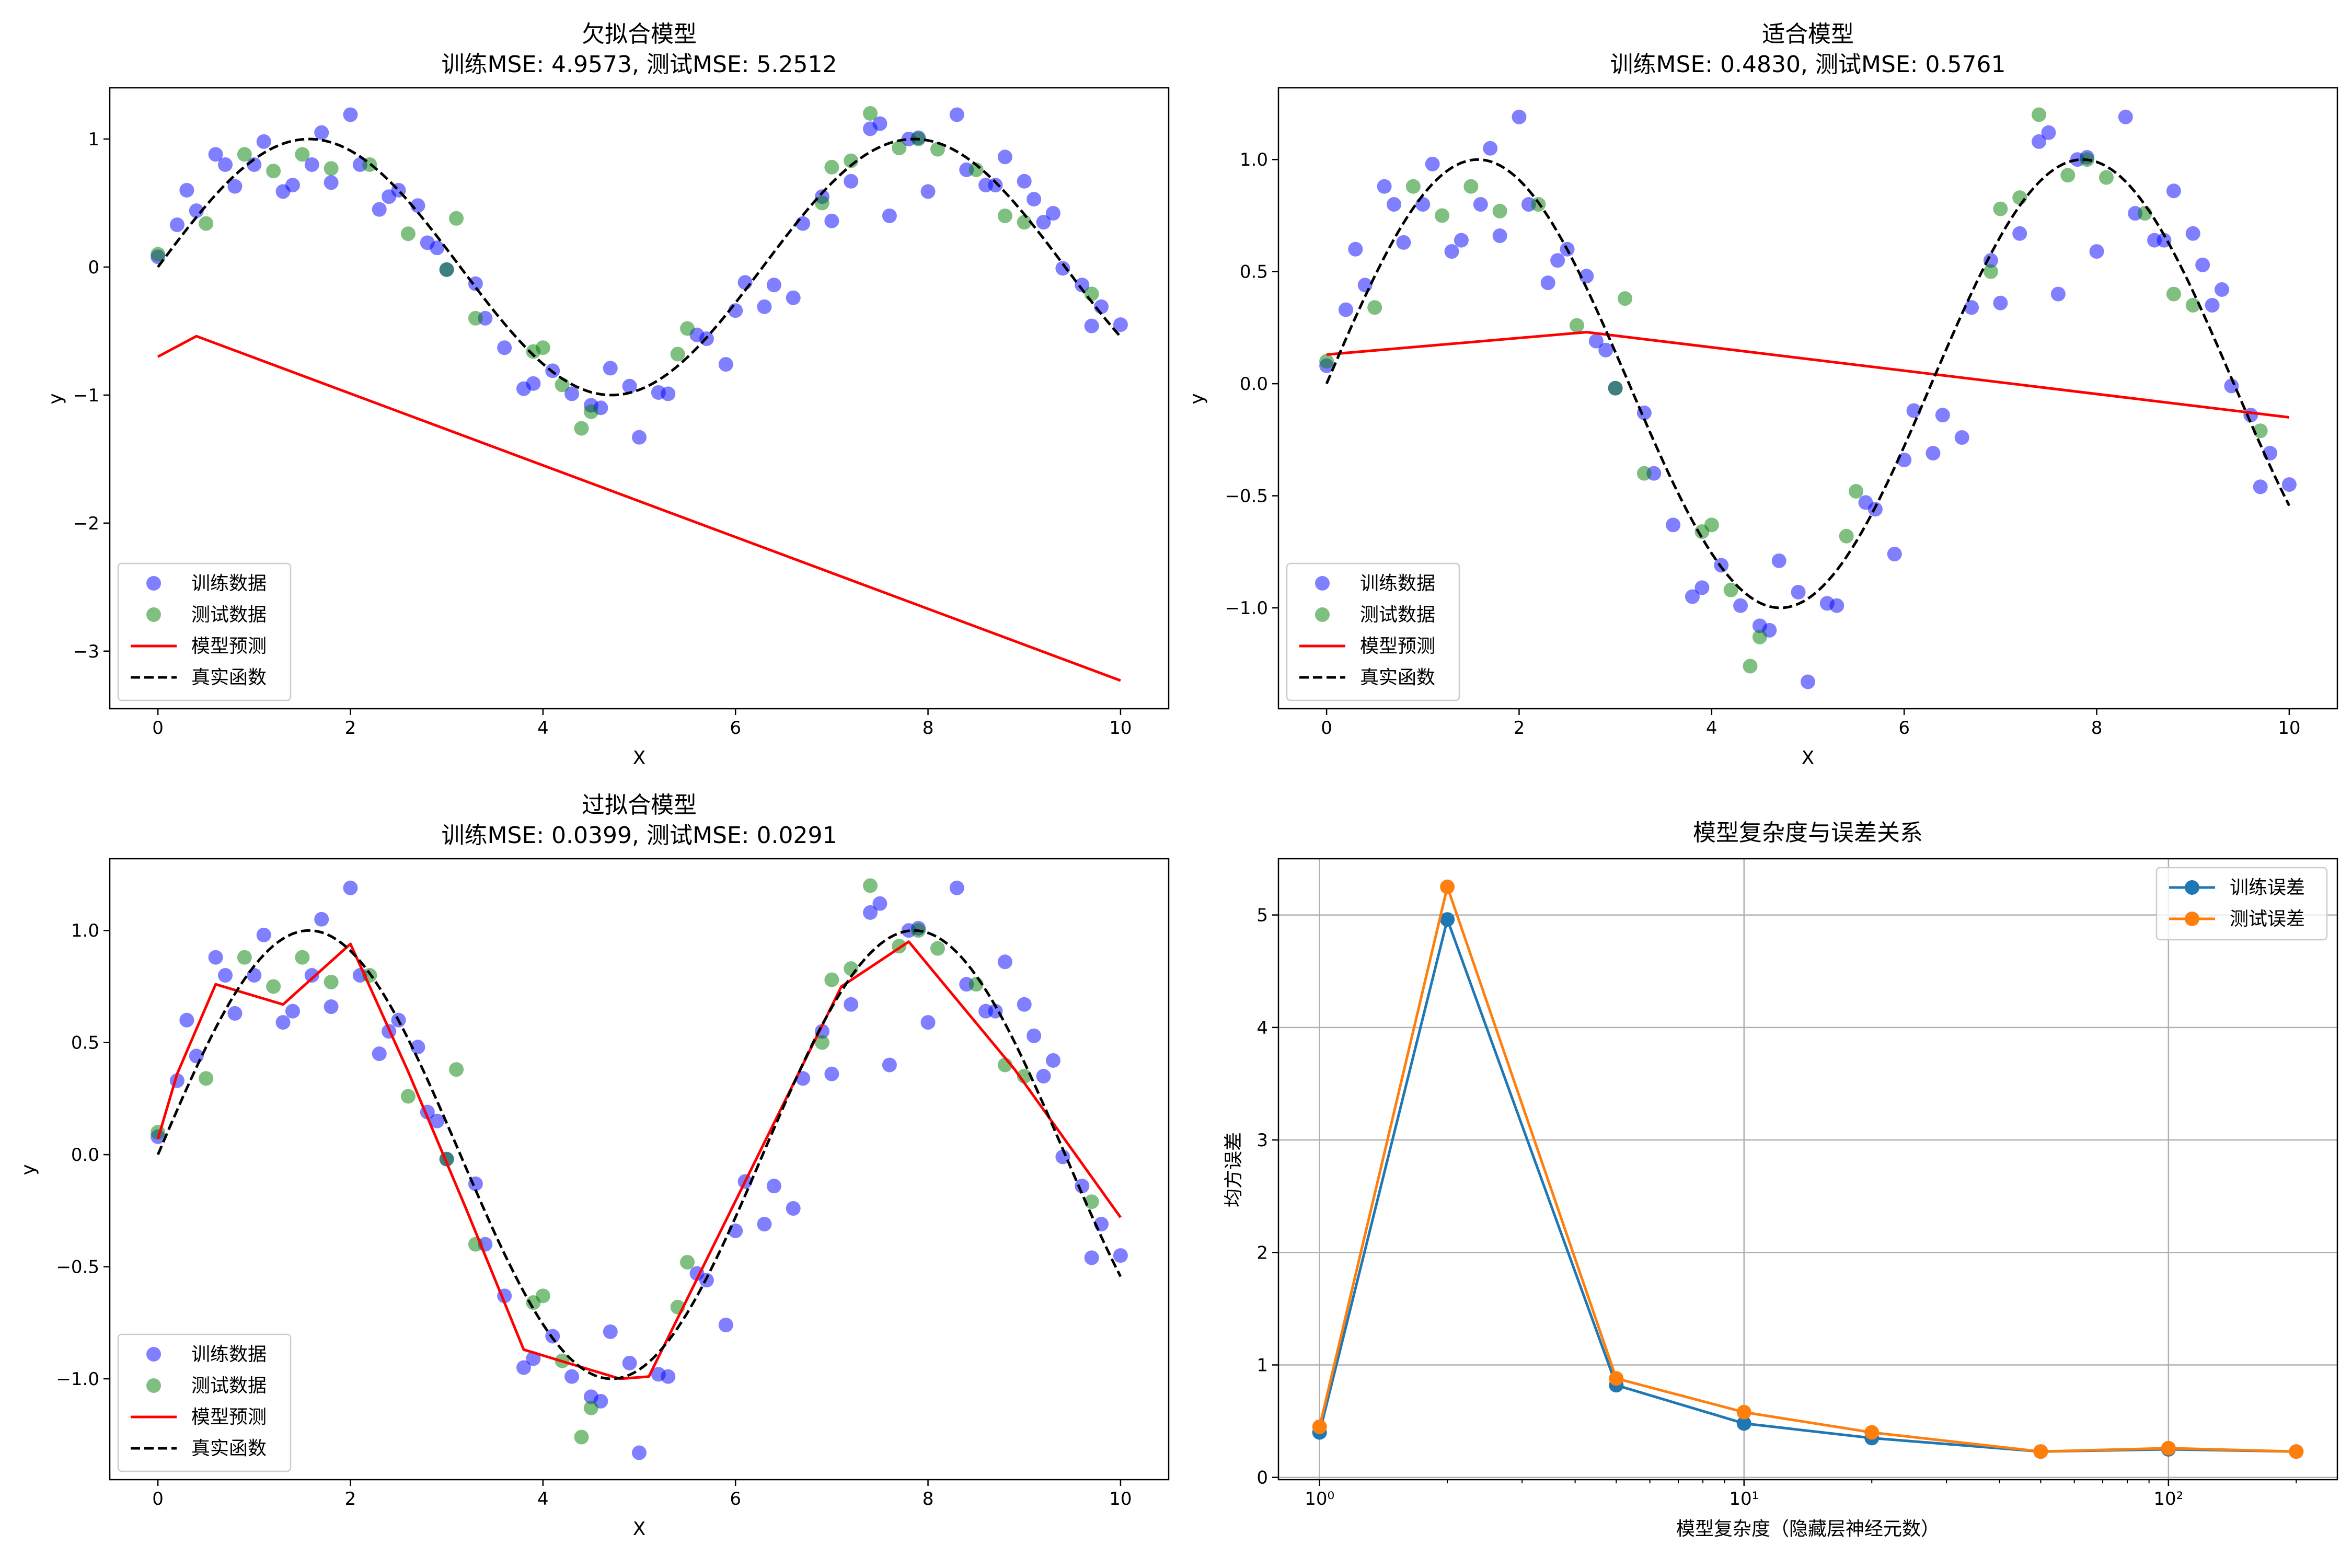 This screenshot has height=1568, width=2352. Describe the element at coordinates (229, 583) in the screenshot. I see `legend-entry-train: 训练数据` at that location.